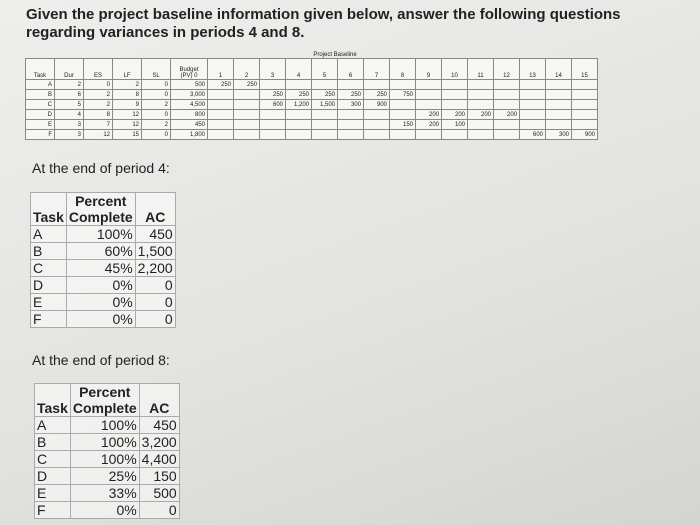 This screenshot has height=525, width=700. What do you see at coordinates (272, 69) in the screenshot?
I see `column-header: 3` at bounding box center [272, 69].